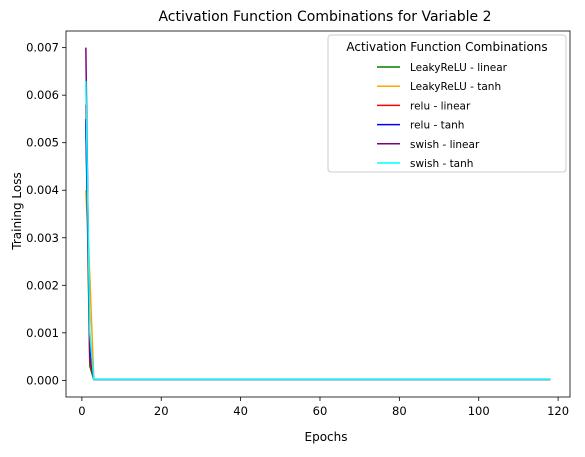 The width and height of the screenshot is (585, 457). What do you see at coordinates (42, 238) in the screenshot?
I see `y-tick-label: 0.003` at bounding box center [42, 238].